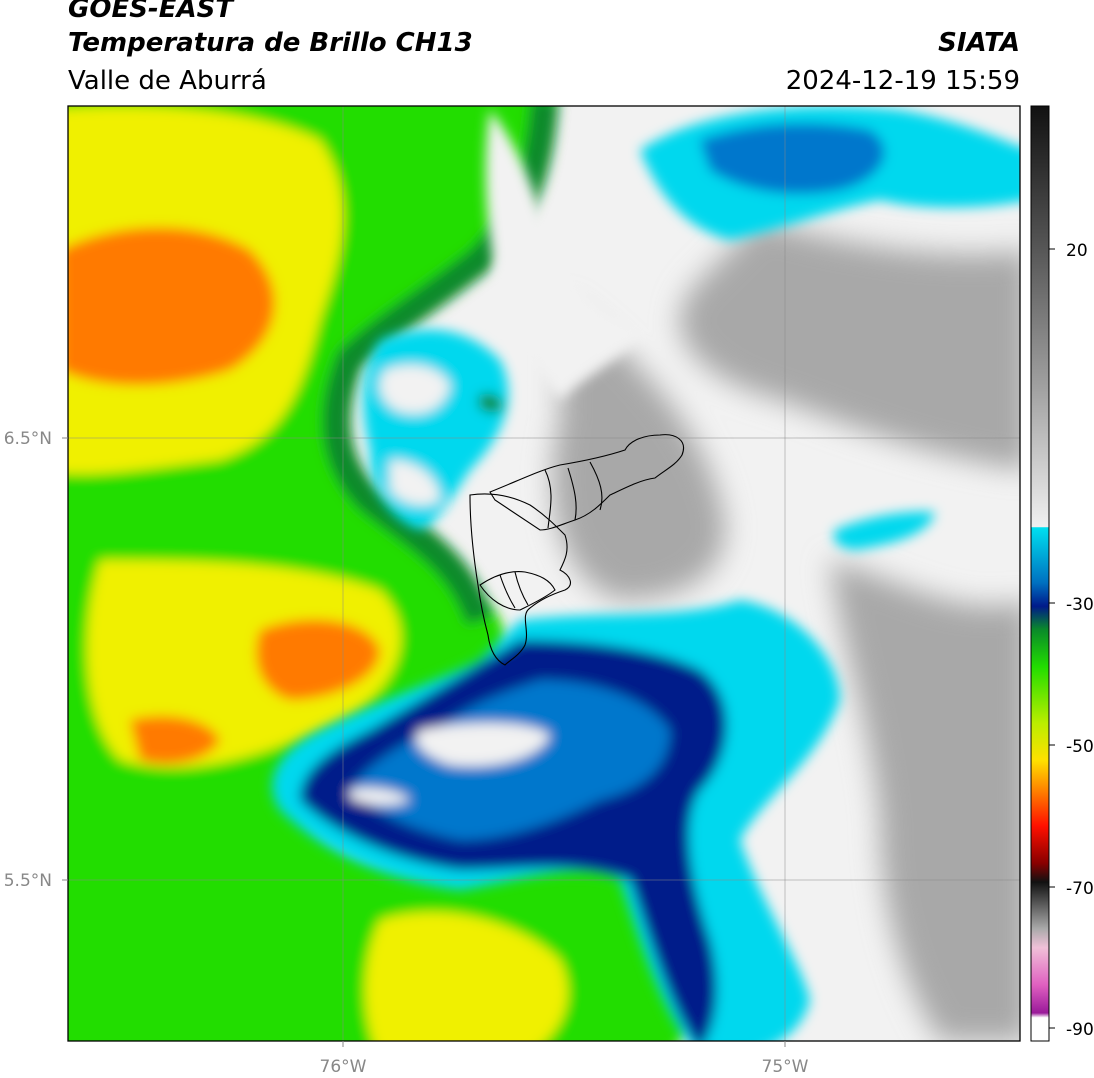  What do you see at coordinates (1077, 251) in the screenshot?
I see `colorbar-tick-20: 20` at bounding box center [1077, 251].